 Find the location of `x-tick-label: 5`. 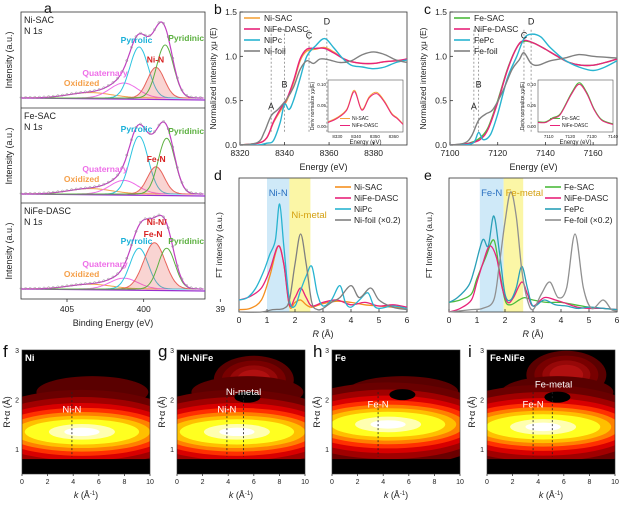

x-tick-label: 5 is located at coordinates (589, 320).